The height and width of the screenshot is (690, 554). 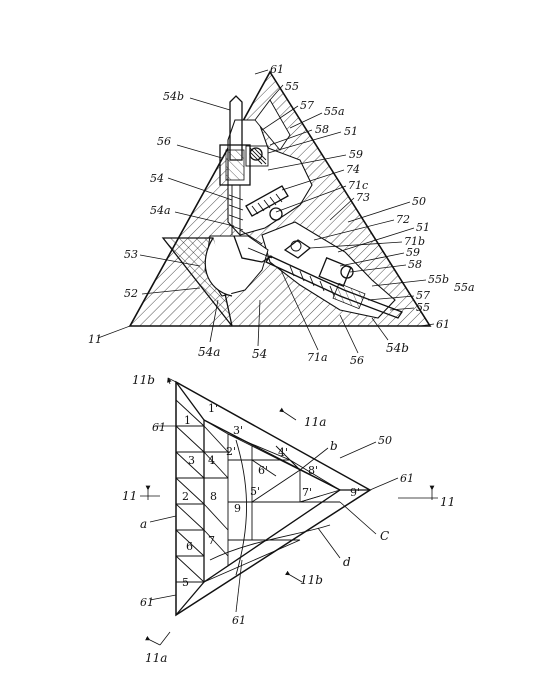 I want to click on ref-label: 72, so click(x=403, y=219).